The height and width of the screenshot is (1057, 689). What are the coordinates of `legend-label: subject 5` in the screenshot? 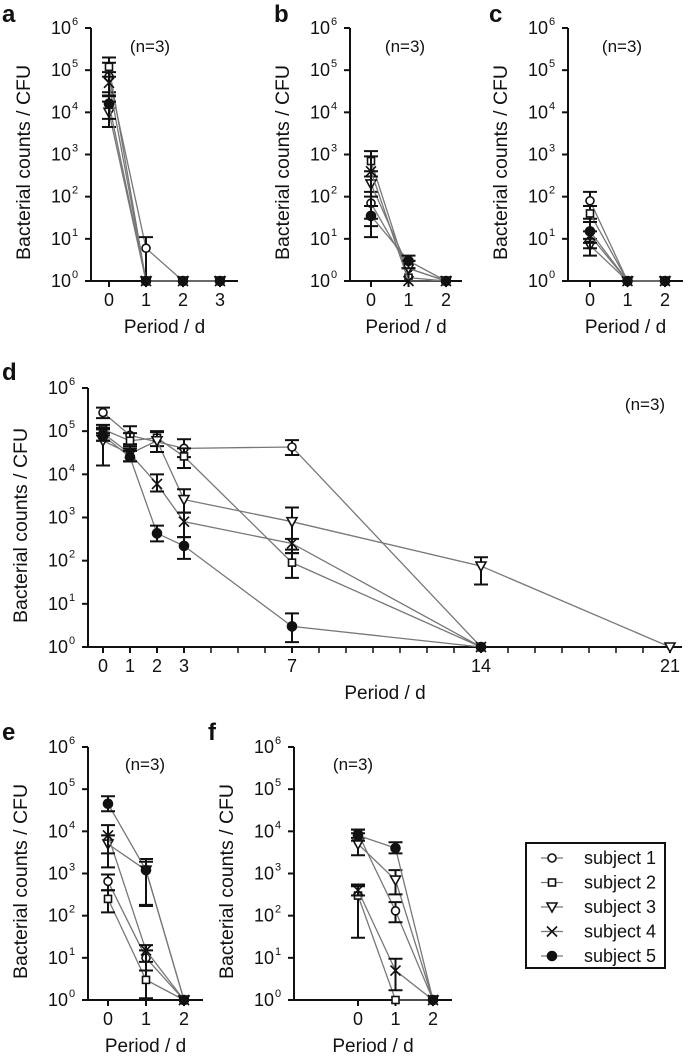 It's located at (620, 956).